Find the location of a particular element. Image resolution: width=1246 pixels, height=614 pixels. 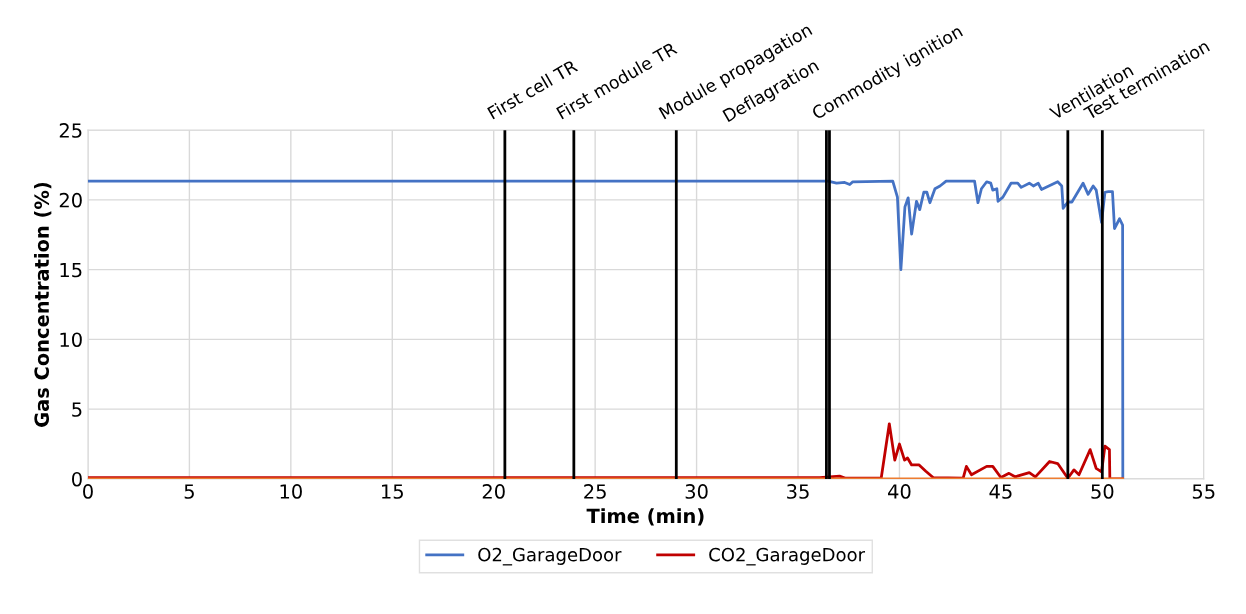

x-tick-label: 50 is located at coordinates (1102, 491).